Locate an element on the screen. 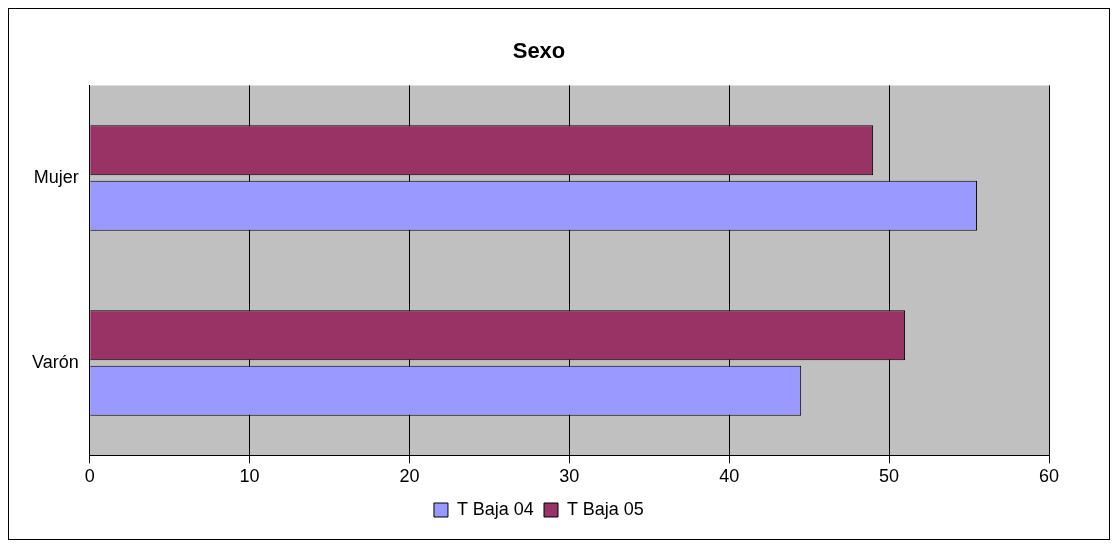 The image size is (1119, 553). x-tick-label: 60 is located at coordinates (1049, 476).